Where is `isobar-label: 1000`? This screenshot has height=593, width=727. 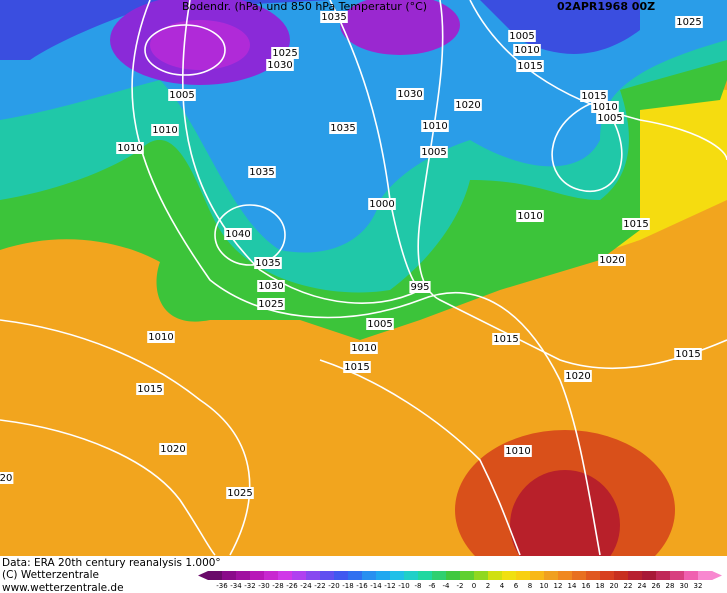 isobar-label: 1000 is located at coordinates (381, 204).